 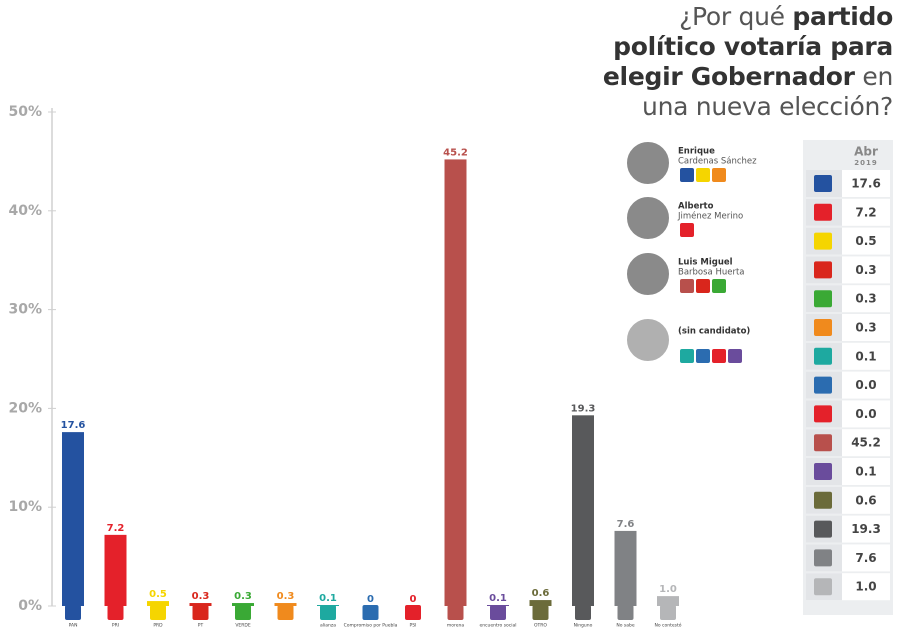 I want to click on table-value: 45.2, so click(x=866, y=443).